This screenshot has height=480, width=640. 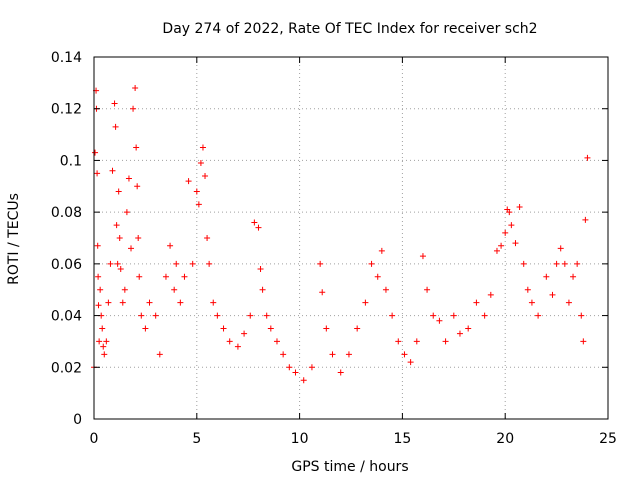 I want to click on x-tick-label: 25, so click(x=608, y=439).